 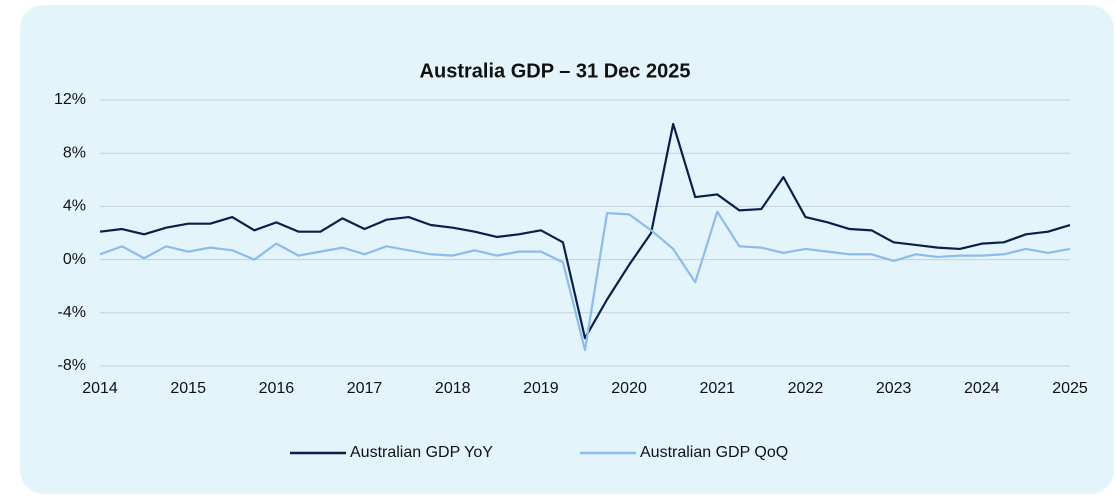 I want to click on y-tick-label: -8%, so click(x=72, y=365).